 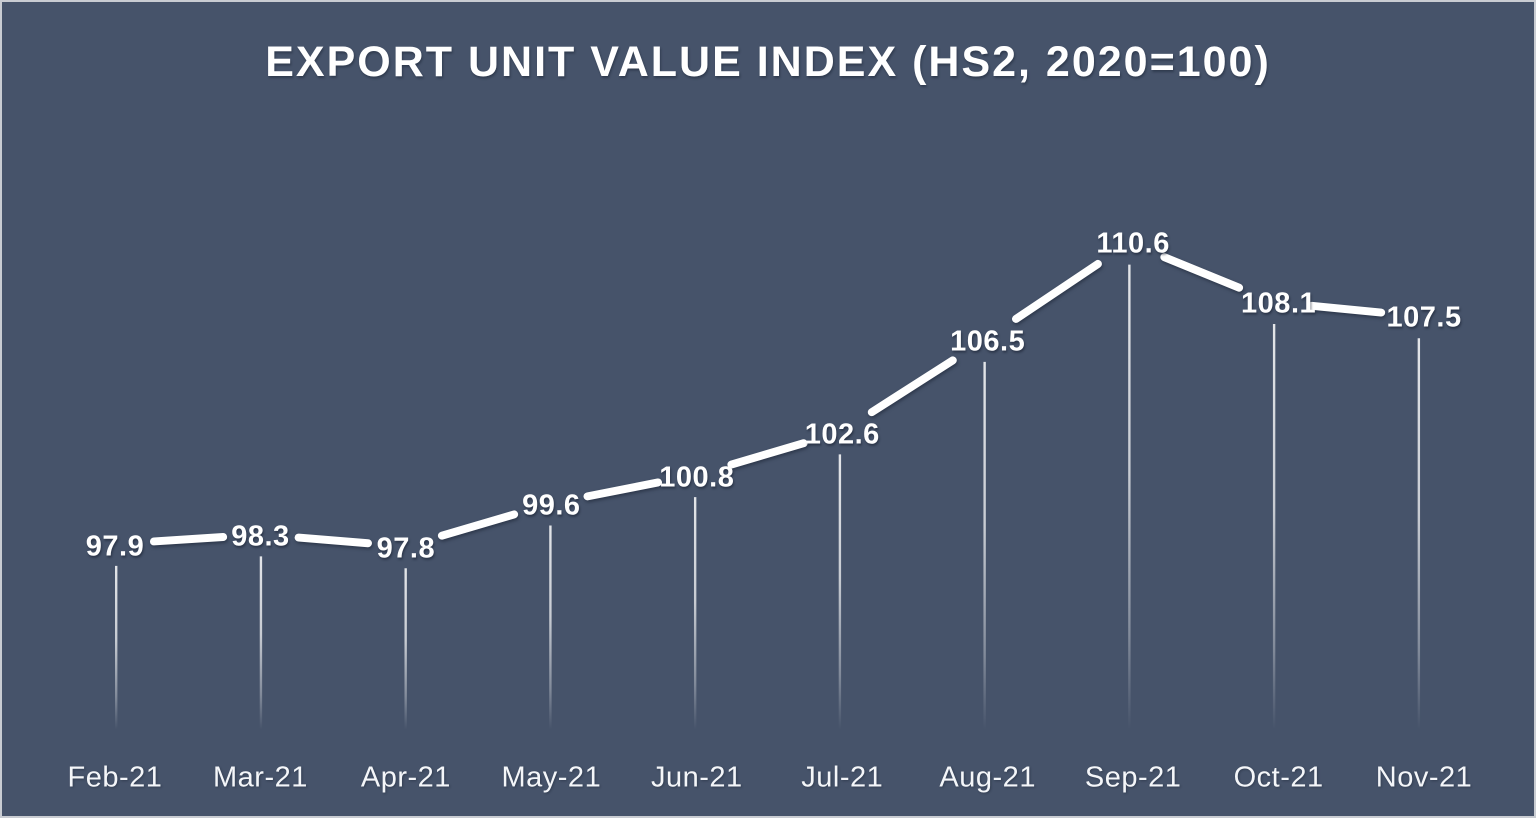 I want to click on x-axis-label: Apr-21, so click(x=405, y=777).